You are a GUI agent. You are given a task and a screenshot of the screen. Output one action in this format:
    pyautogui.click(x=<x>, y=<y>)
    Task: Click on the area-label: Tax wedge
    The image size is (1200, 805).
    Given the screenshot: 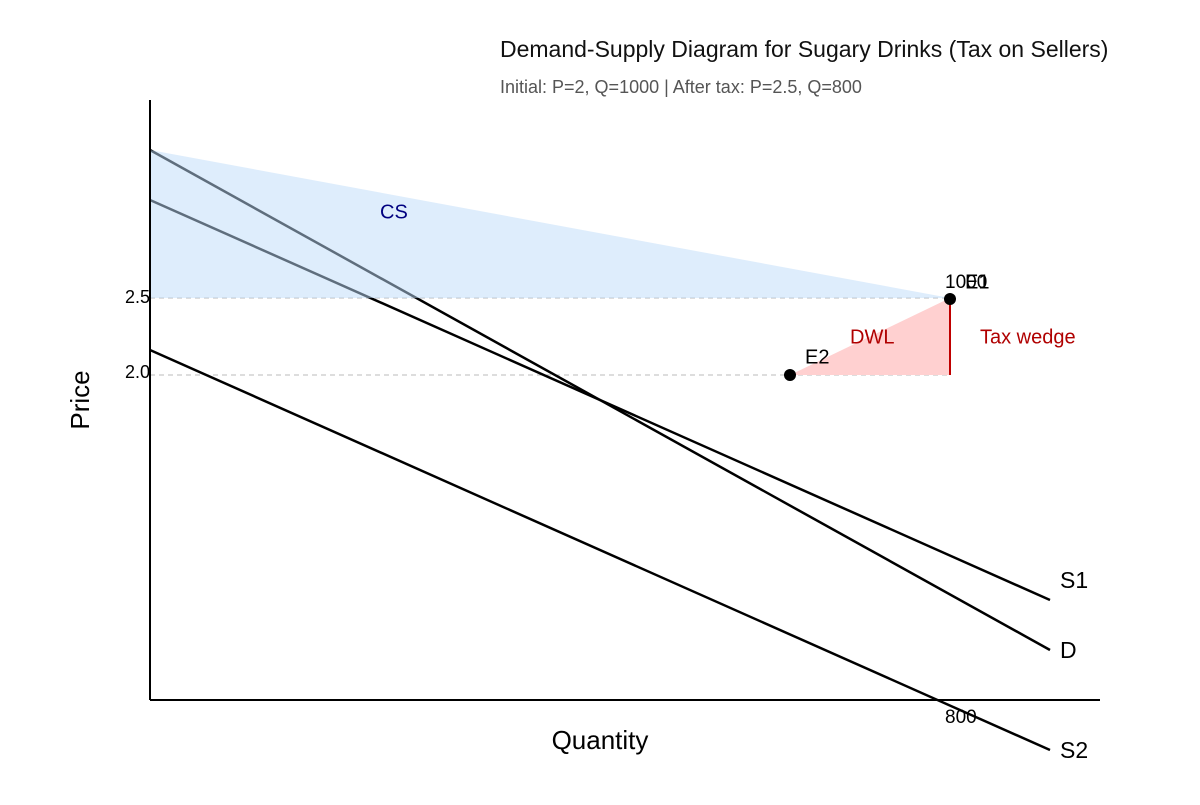 What is the action you would take?
    pyautogui.click(x=1028, y=337)
    